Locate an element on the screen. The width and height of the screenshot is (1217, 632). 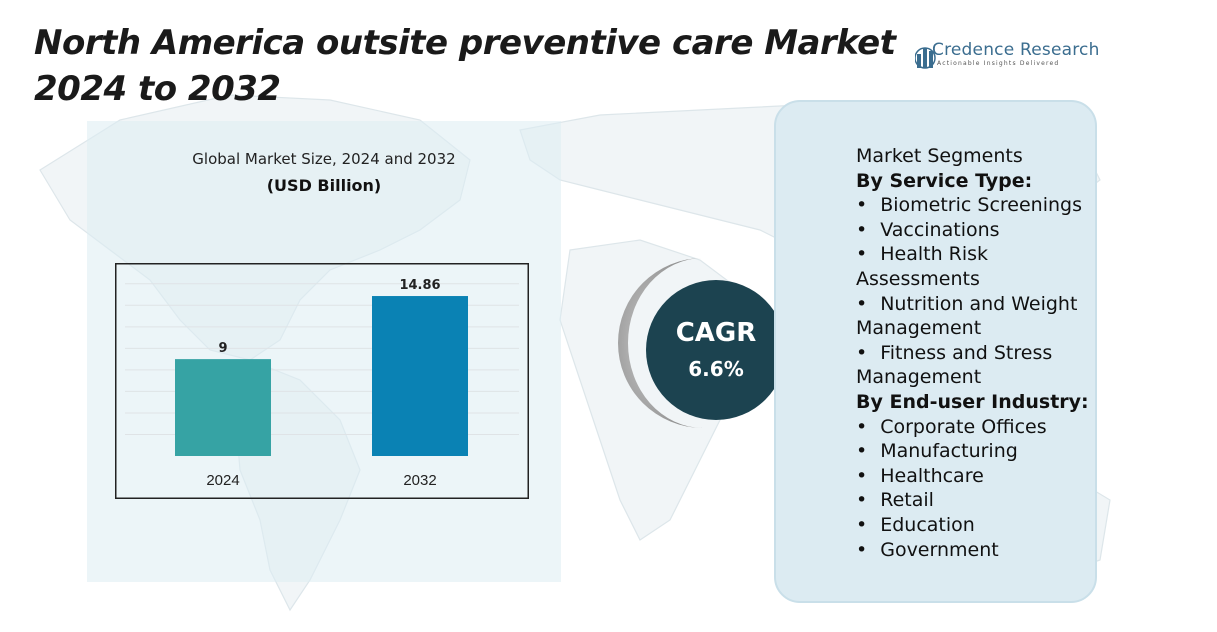
bar-2024 is located at coordinates (223, 407).